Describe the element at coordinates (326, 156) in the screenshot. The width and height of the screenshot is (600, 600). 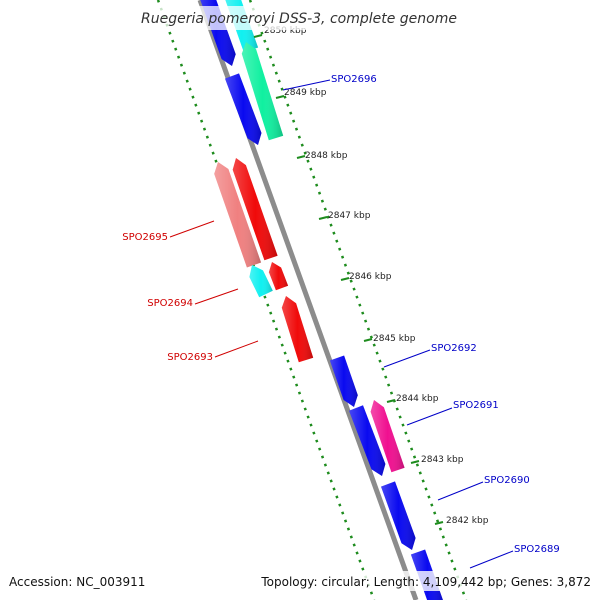
I see `tick-label: 2848 kbp` at that location.